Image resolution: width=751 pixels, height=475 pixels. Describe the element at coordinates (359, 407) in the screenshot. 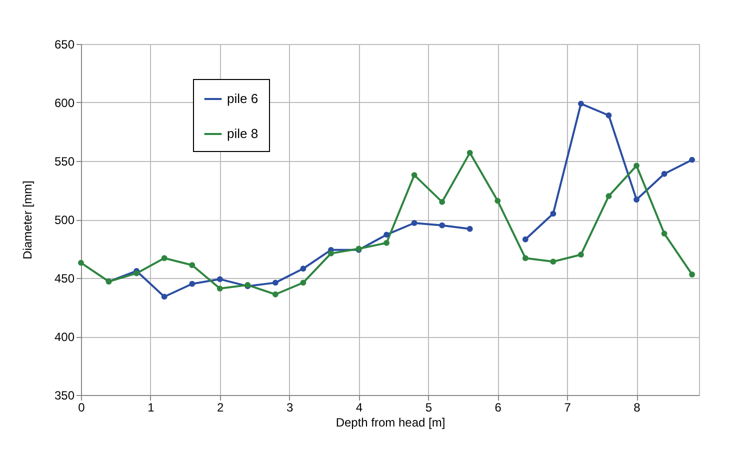

I see `x-tick-label: 4` at that location.